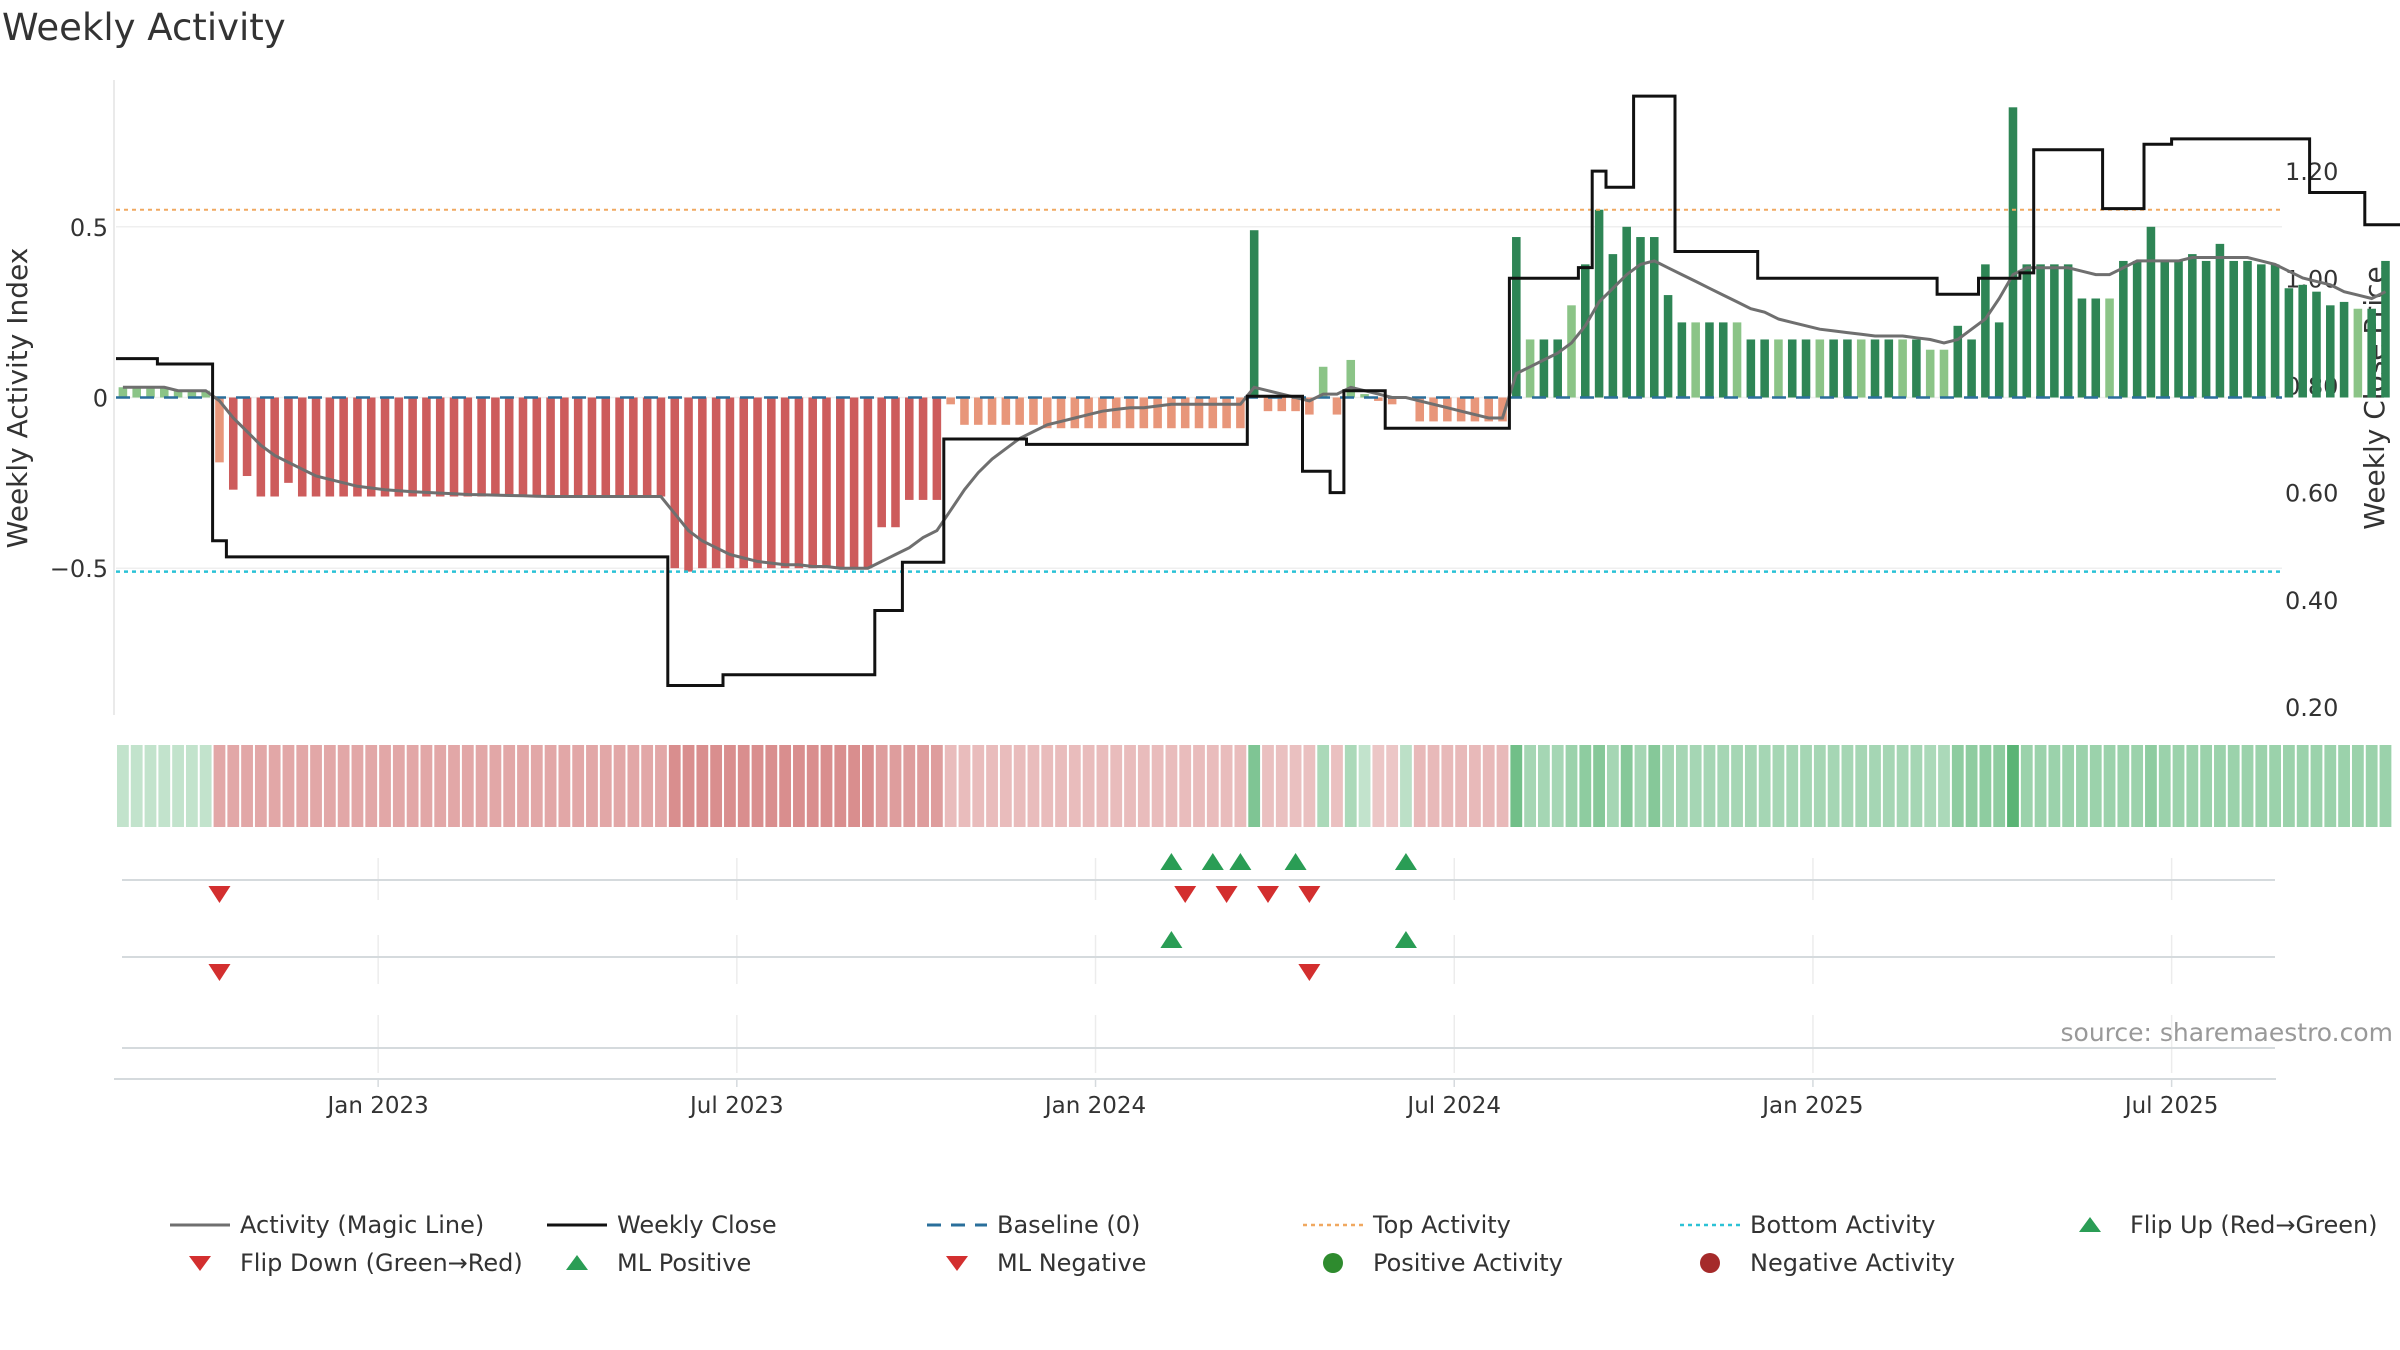  What do you see at coordinates (2311, 494) in the screenshot?
I see `right-tick-label: 0.60` at bounding box center [2311, 494].